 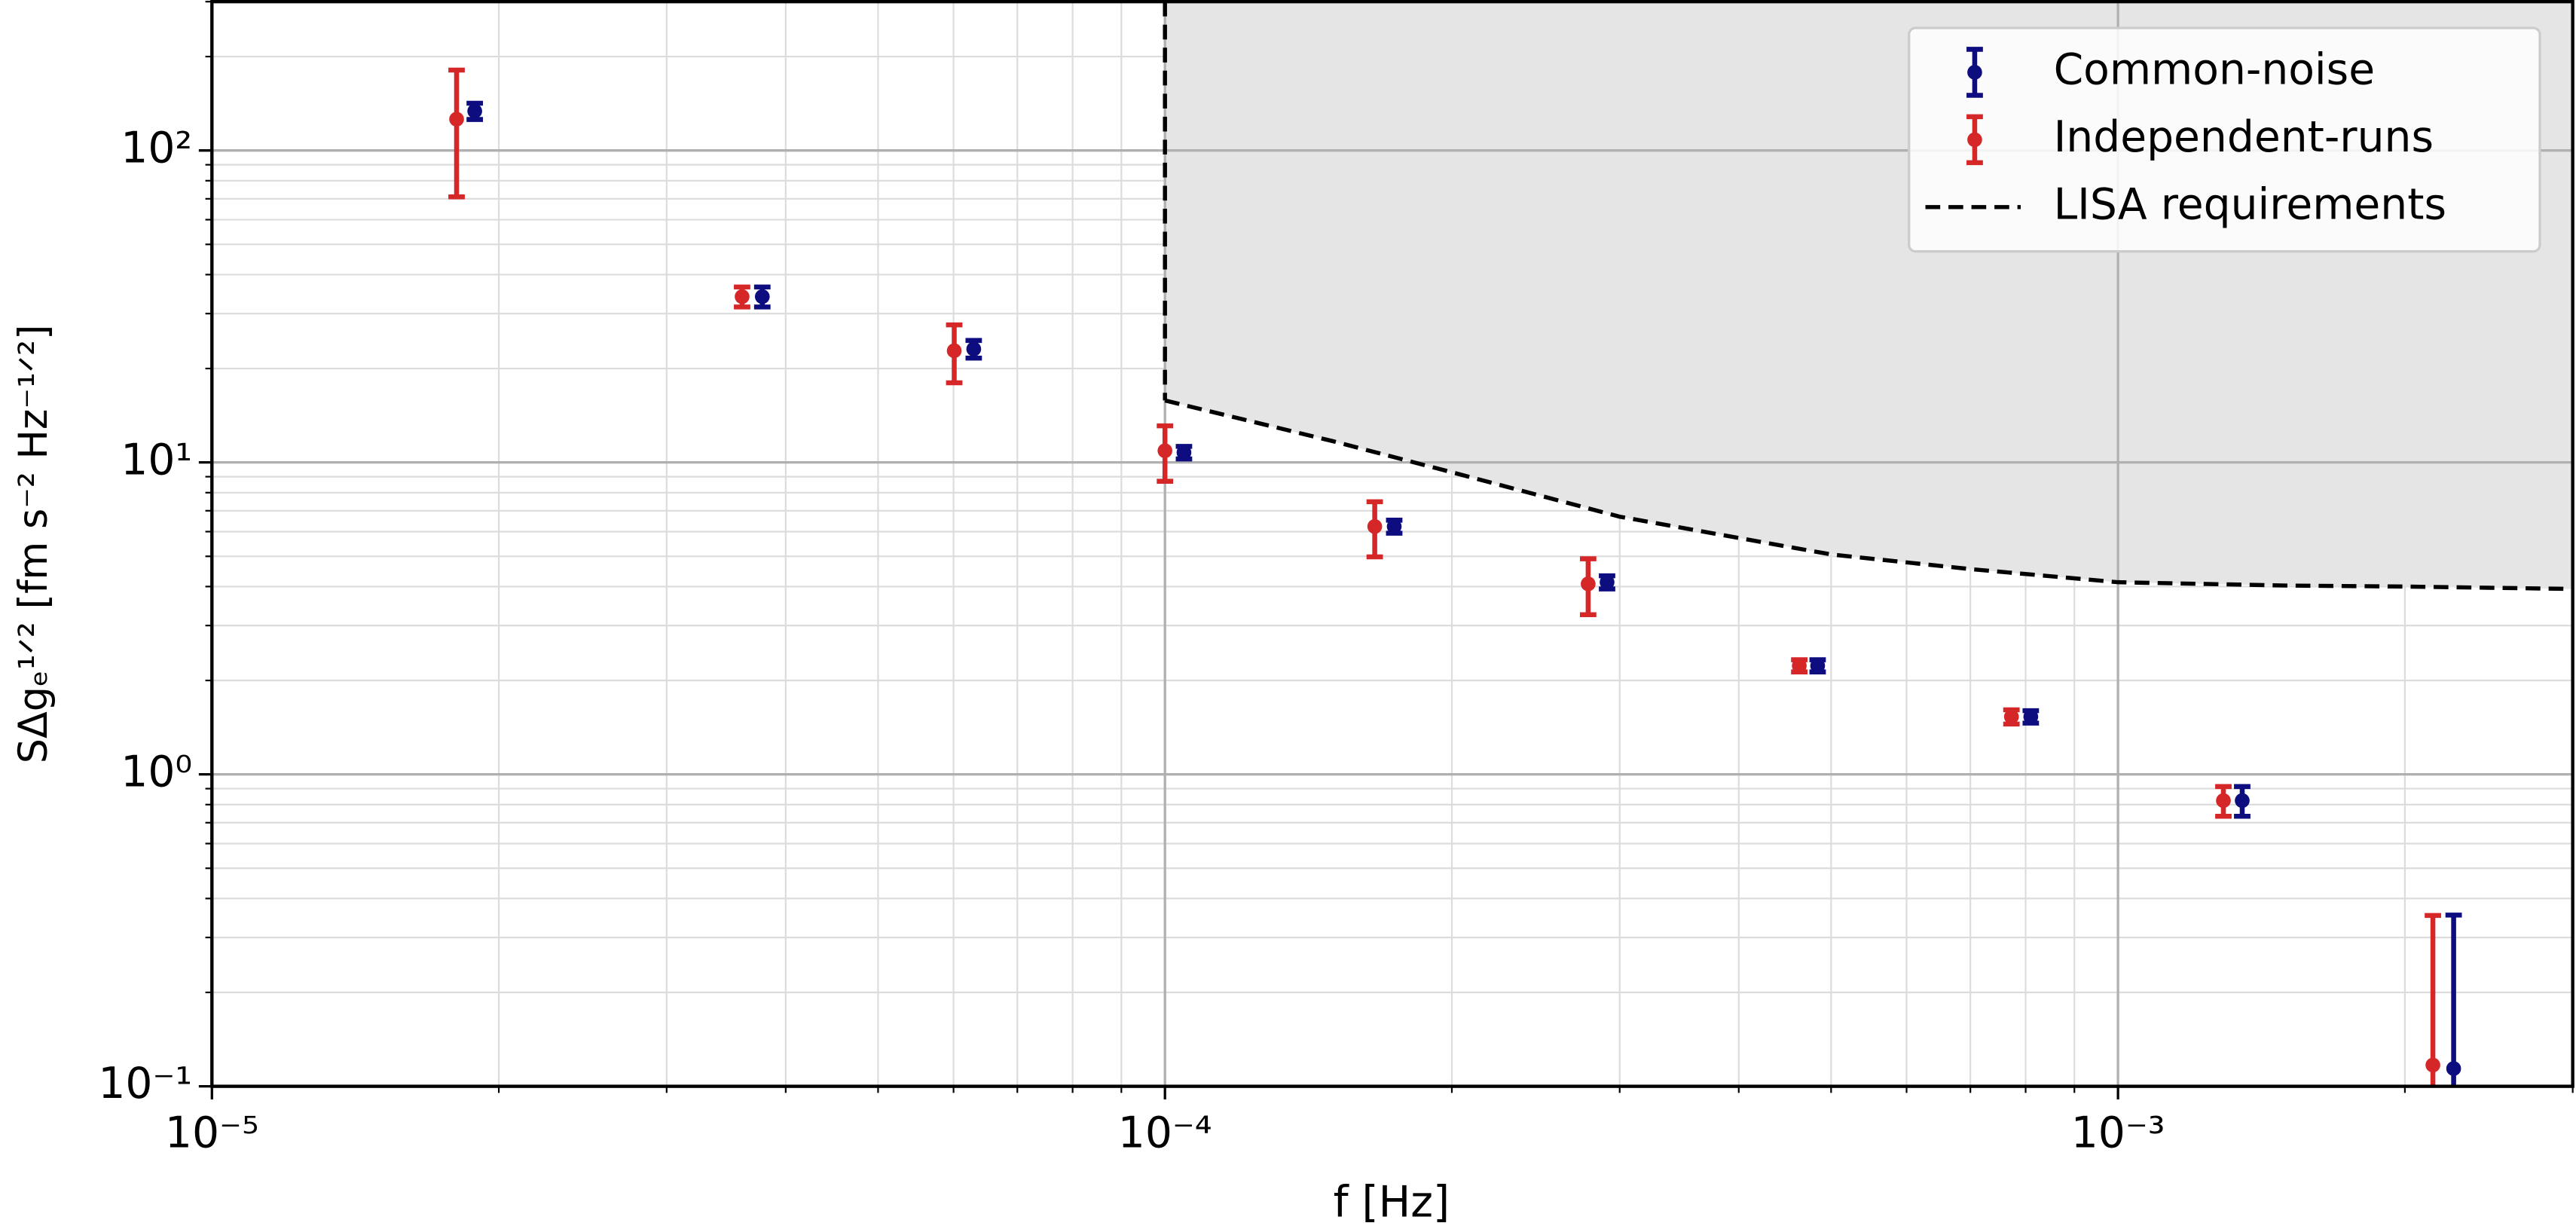 What do you see at coordinates (2214, 70) in the screenshot?
I see `legend-label: Common-noise` at bounding box center [2214, 70].